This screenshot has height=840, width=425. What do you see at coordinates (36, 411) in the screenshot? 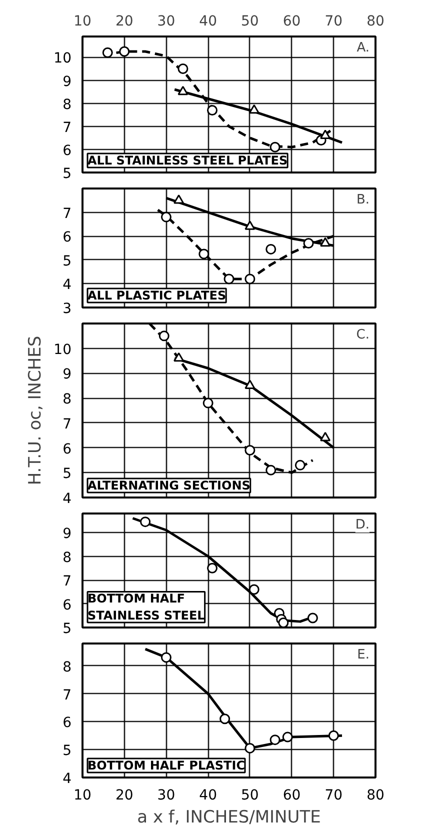
I see `y-axis-title: H.T.U. oc, INCHES` at bounding box center [36, 411].